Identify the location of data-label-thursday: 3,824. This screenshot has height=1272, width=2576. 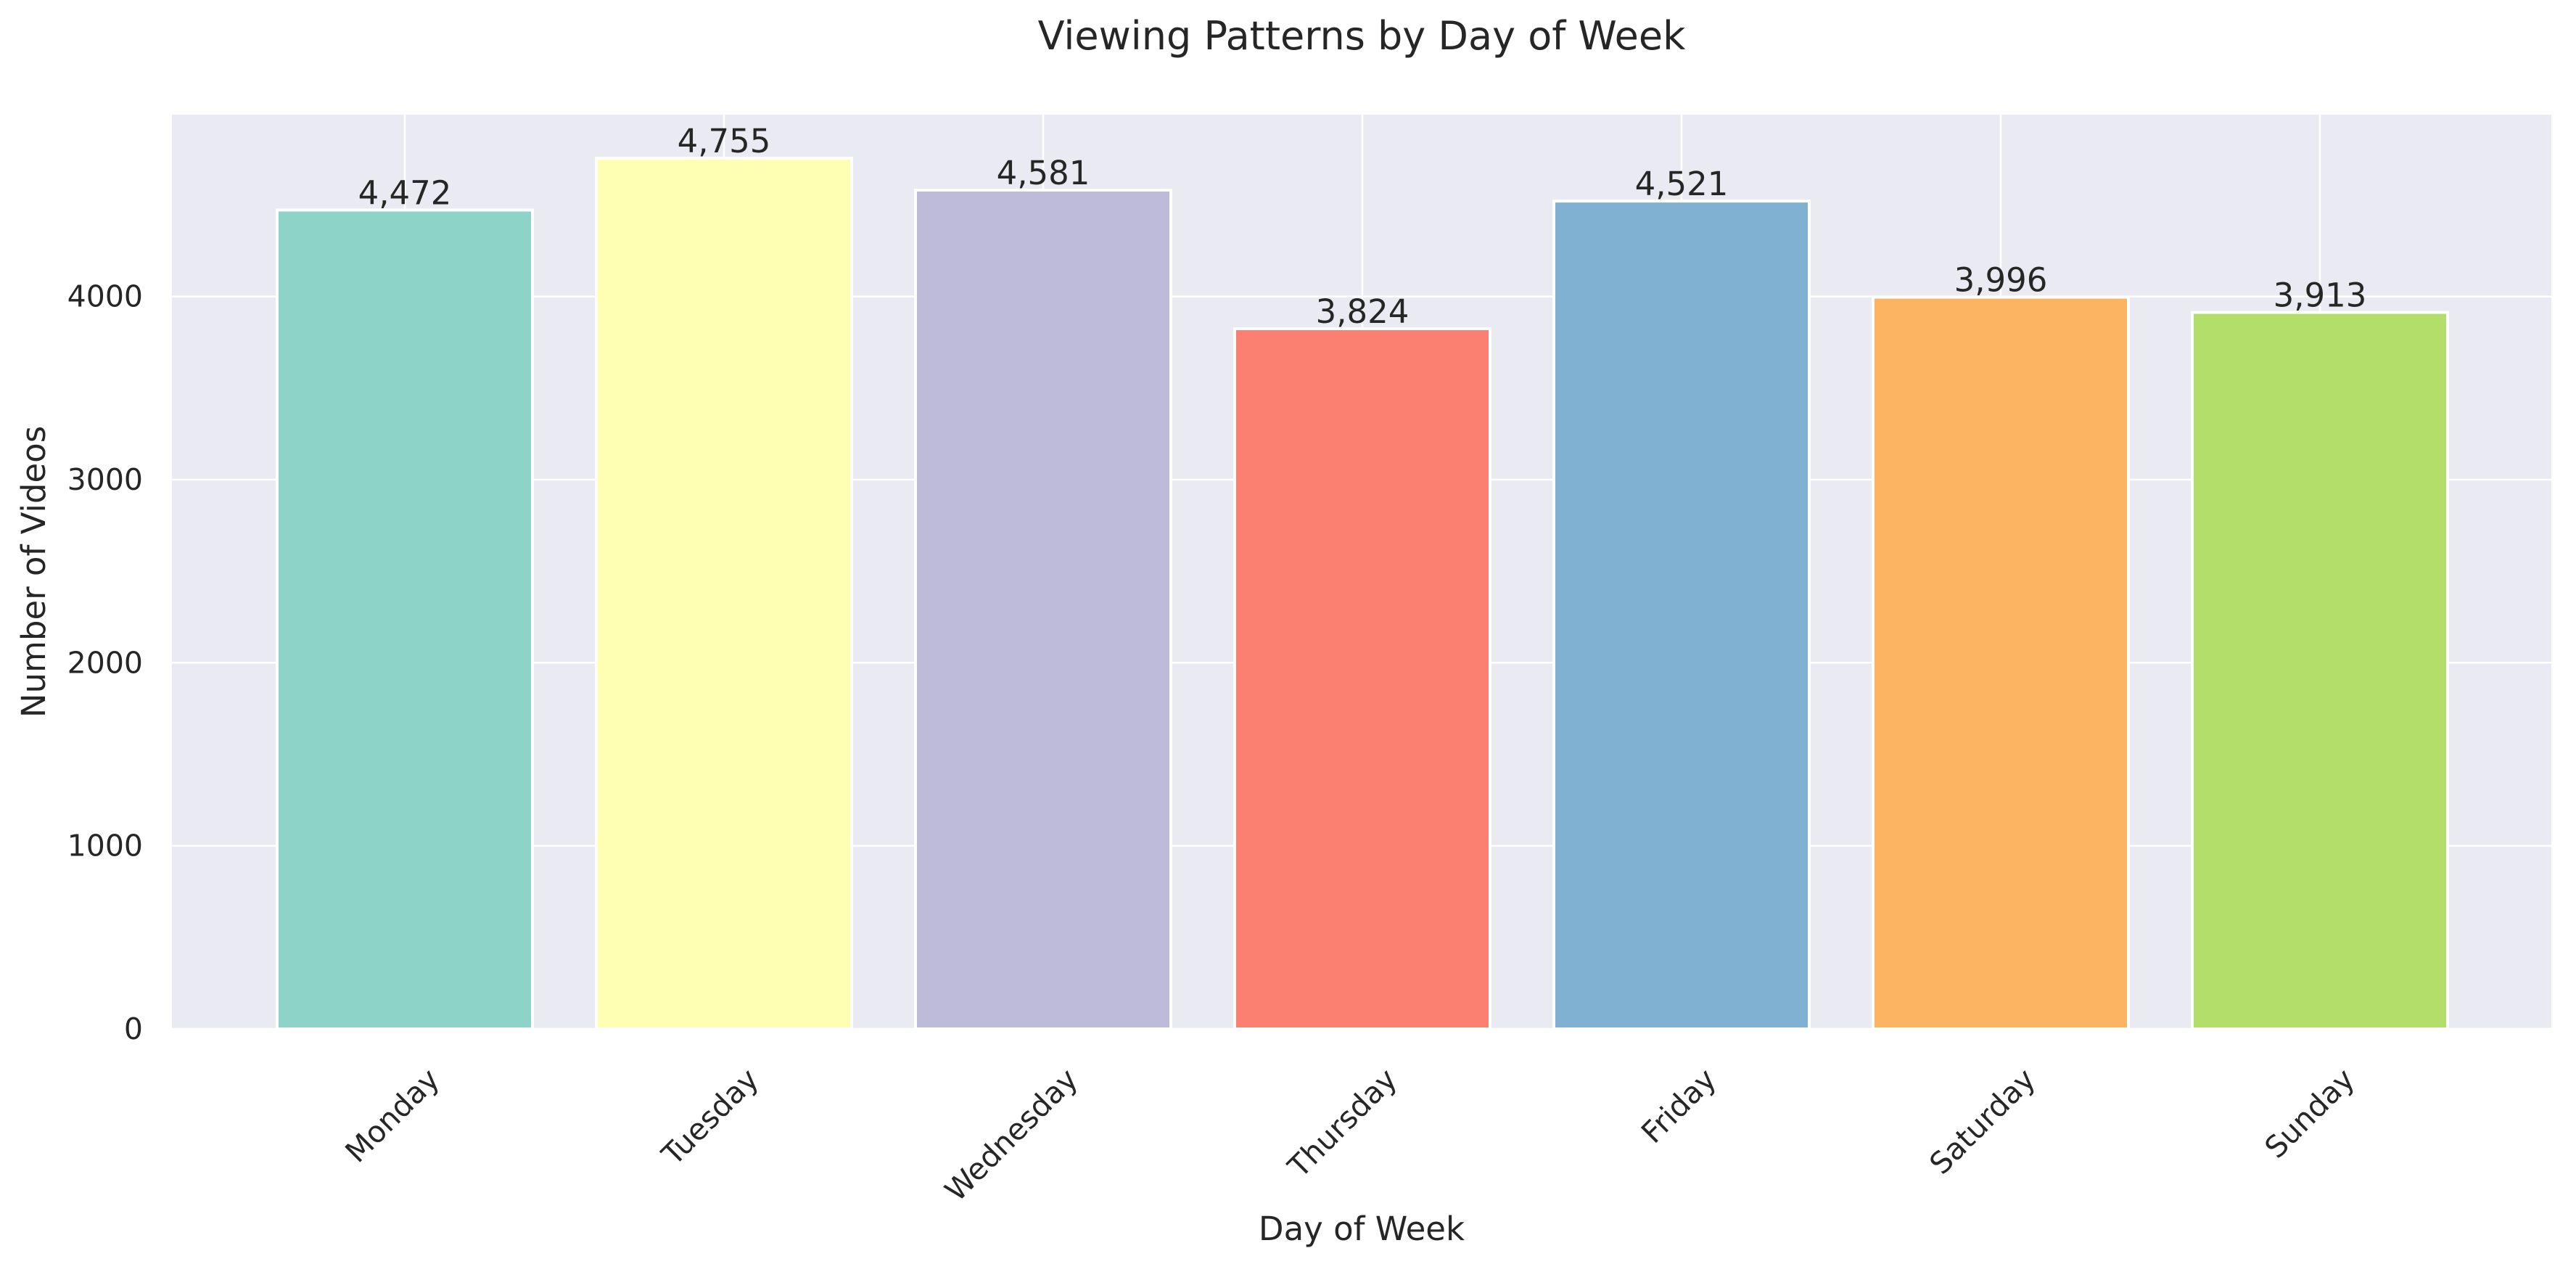
(1363, 312).